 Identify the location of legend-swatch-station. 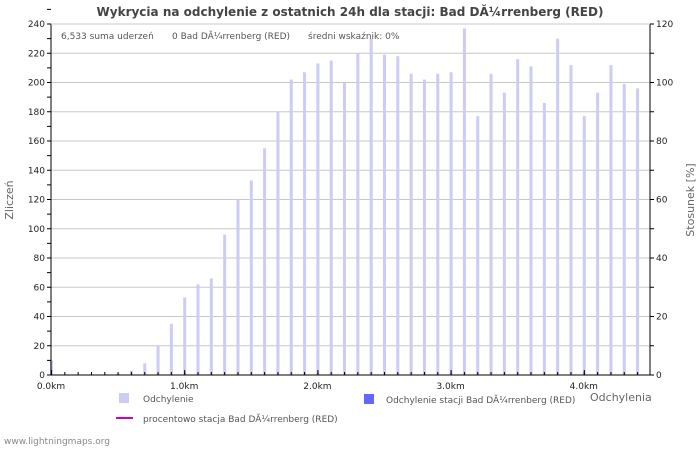
(369, 399).